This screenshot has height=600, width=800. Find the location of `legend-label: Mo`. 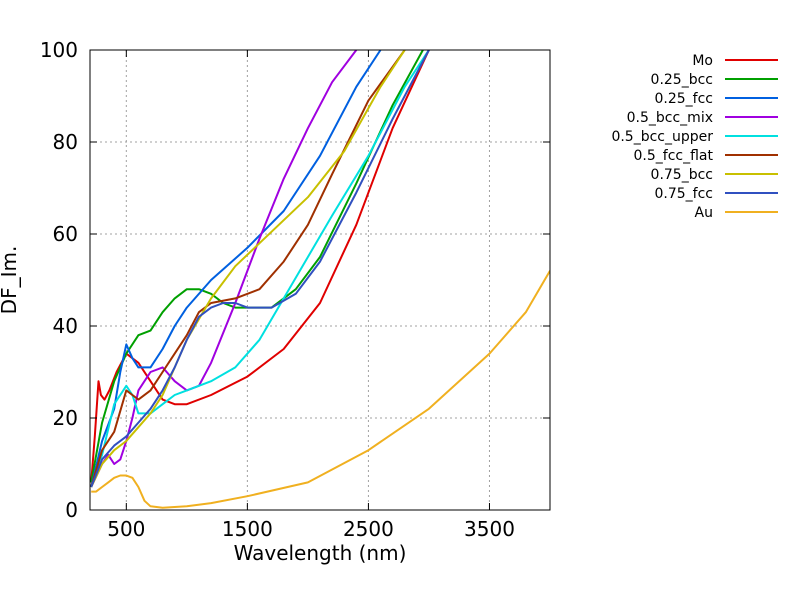

legend-label: Mo is located at coordinates (702, 61).